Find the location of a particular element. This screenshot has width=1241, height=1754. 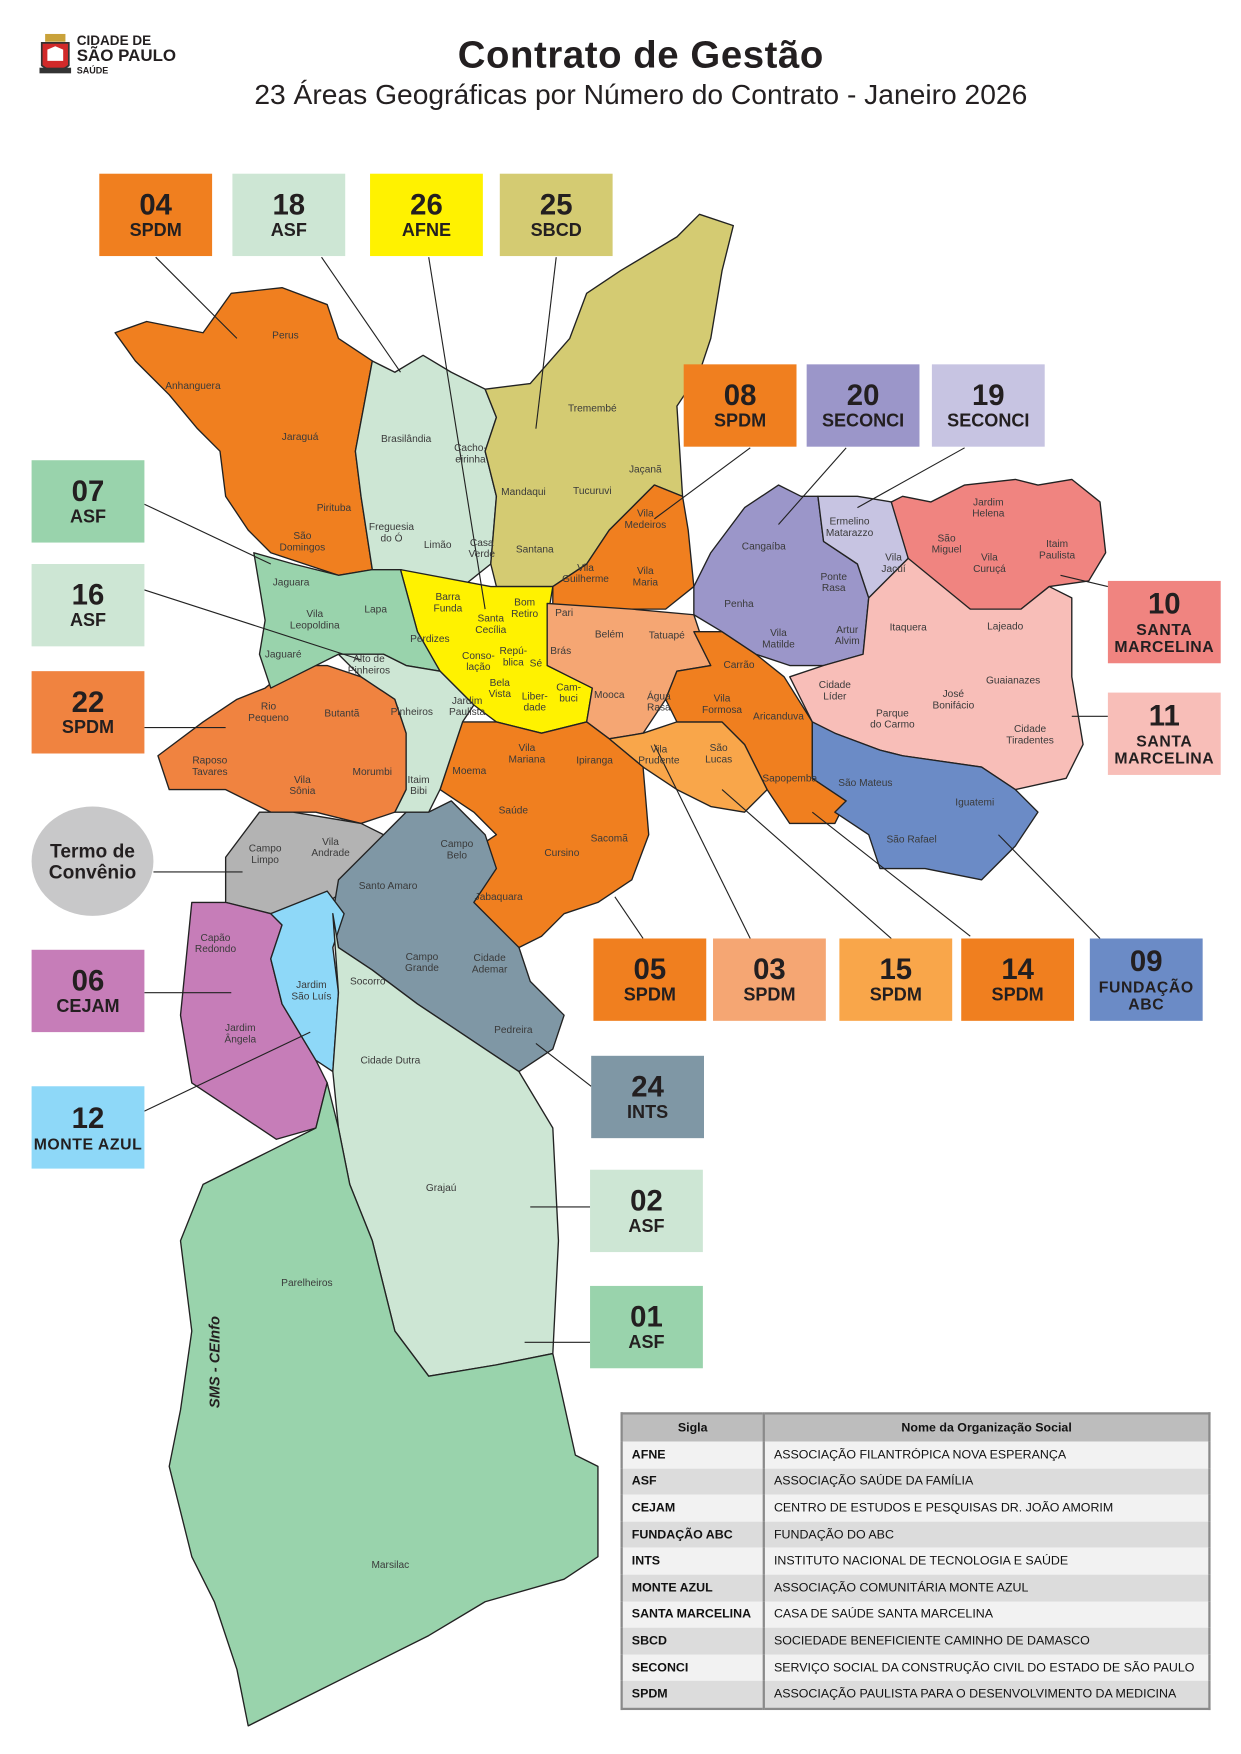

district-label: Socorro is located at coordinates (368, 981).